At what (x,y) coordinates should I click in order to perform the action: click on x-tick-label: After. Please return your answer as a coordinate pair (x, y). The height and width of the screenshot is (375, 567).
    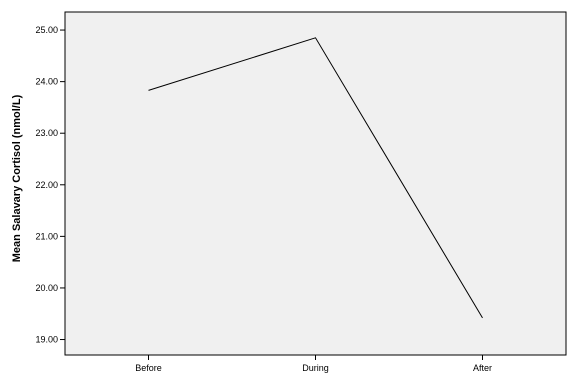
    Looking at the image, I should click on (482, 368).